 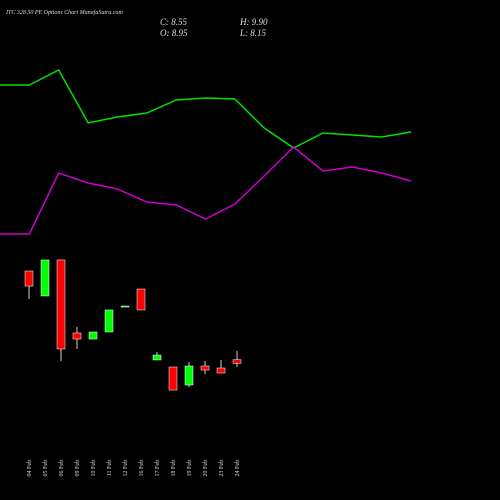 I want to click on x-tick-label: 20 Feb, so click(x=206, y=468).